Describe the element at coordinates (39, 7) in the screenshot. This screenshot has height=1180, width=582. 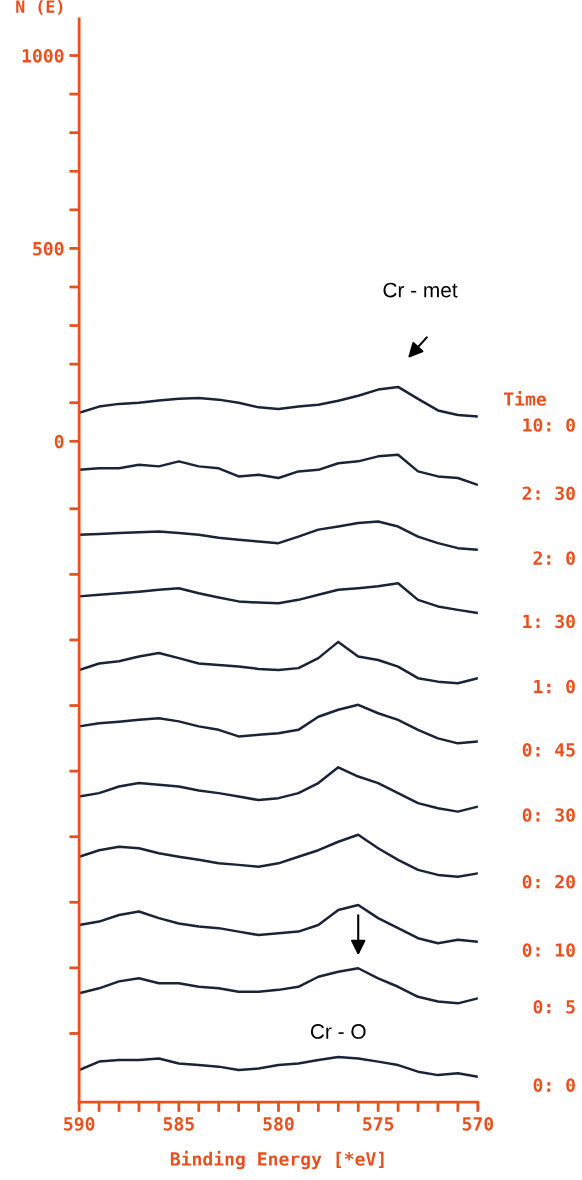
I see `y-axis-title: N (E)` at that location.